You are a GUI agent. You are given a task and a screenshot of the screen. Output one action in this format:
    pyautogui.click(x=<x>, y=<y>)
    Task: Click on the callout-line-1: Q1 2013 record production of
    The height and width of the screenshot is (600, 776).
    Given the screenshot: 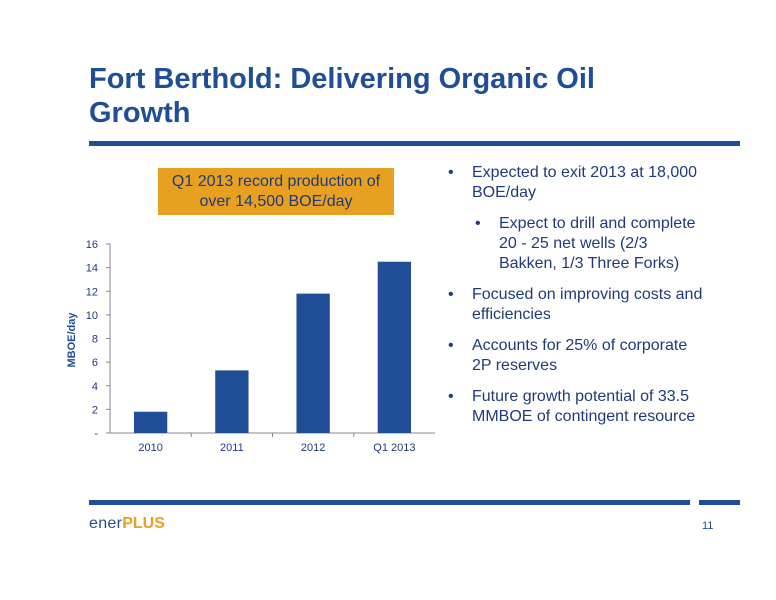 What is the action you would take?
    pyautogui.click(x=276, y=181)
    